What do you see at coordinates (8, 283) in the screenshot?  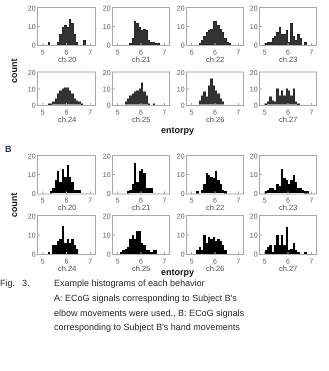 I see `text: Fig.` at bounding box center [8, 283].